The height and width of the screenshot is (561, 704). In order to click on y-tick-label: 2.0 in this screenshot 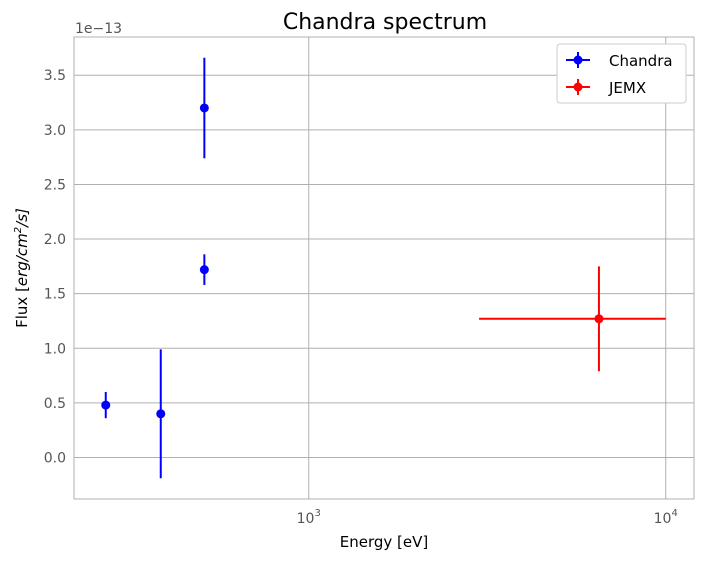, I will do `click(55, 240)`.